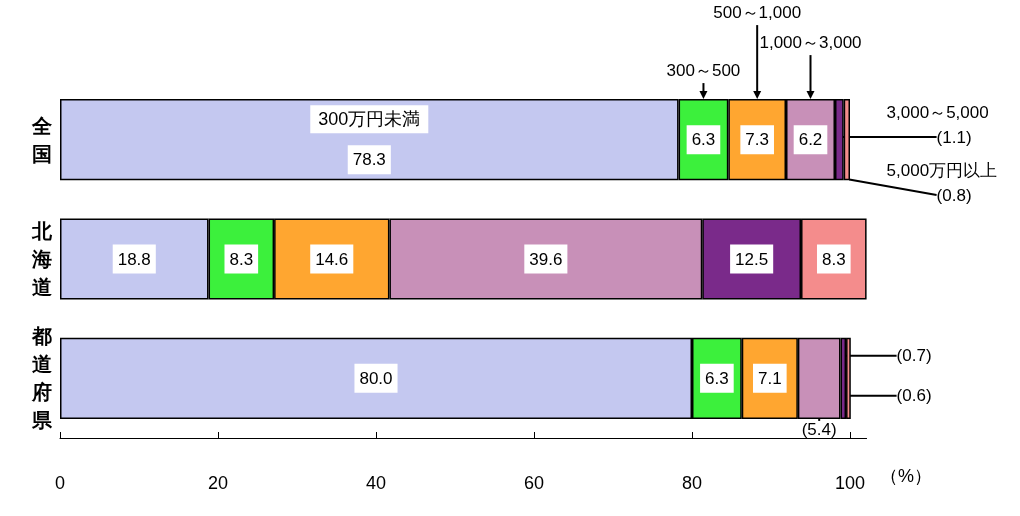 This screenshot has width=1020, height=516. What do you see at coordinates (914, 396) in the screenshot?
I see `data-label: (0.6)` at bounding box center [914, 396].